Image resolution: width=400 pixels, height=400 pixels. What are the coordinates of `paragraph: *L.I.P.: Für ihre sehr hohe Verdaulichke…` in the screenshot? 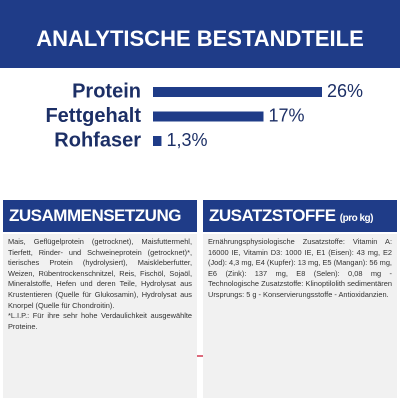 It's located at (100, 321).